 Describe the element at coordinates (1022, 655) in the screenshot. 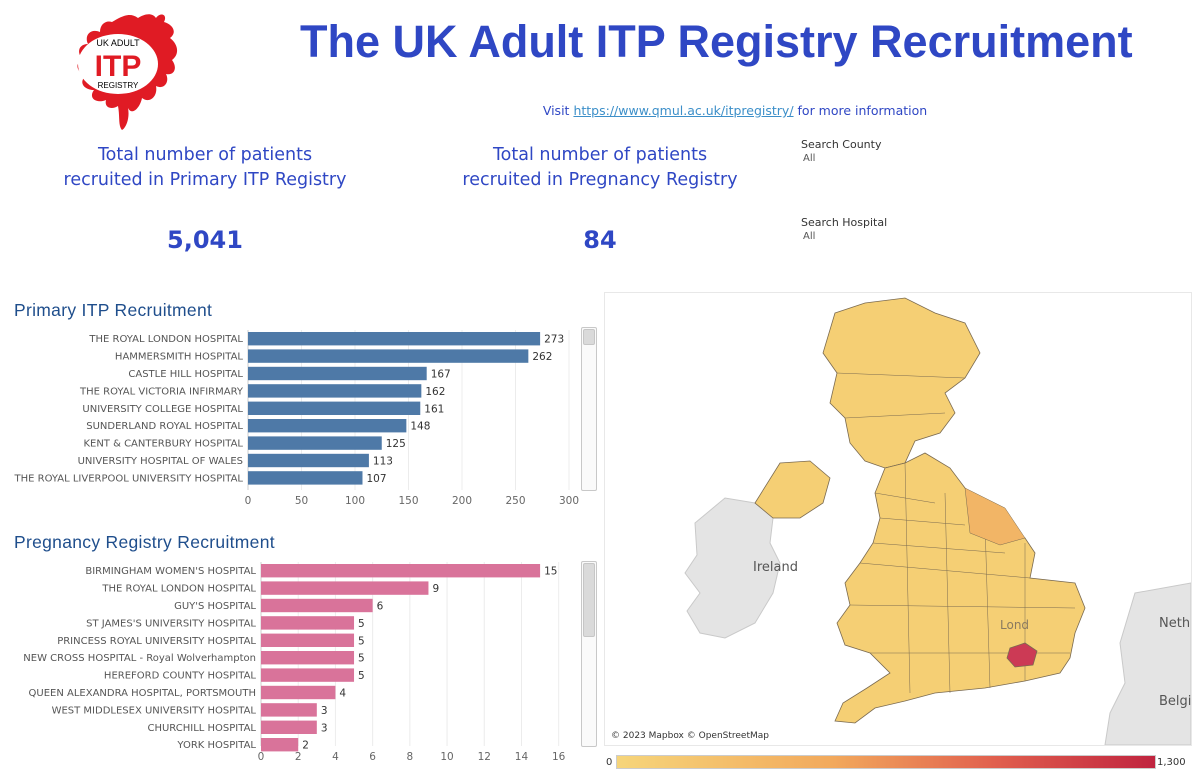

I see `london-region-highlight` at that location.